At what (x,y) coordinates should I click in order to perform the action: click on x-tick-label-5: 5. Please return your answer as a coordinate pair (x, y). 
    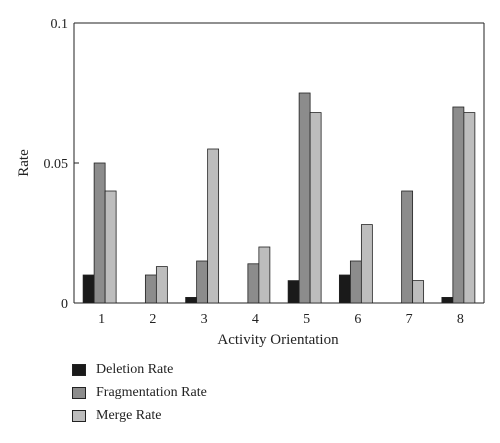
    Looking at the image, I should click on (306, 319).